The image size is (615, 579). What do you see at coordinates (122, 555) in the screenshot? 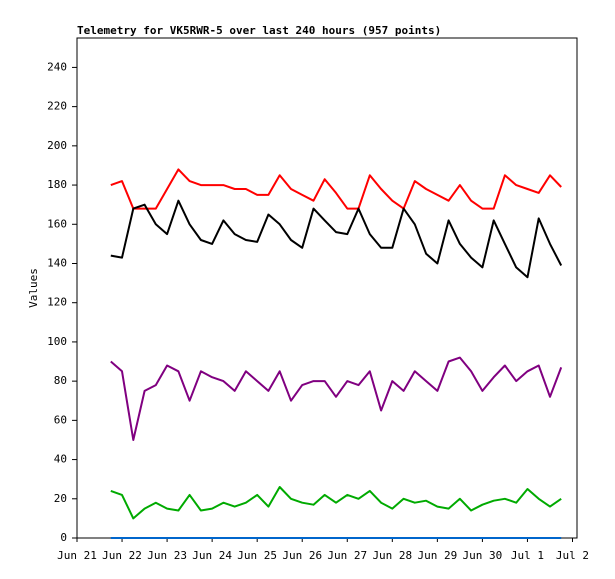
I see `x-tick-label: Jun 22` at bounding box center [122, 555].